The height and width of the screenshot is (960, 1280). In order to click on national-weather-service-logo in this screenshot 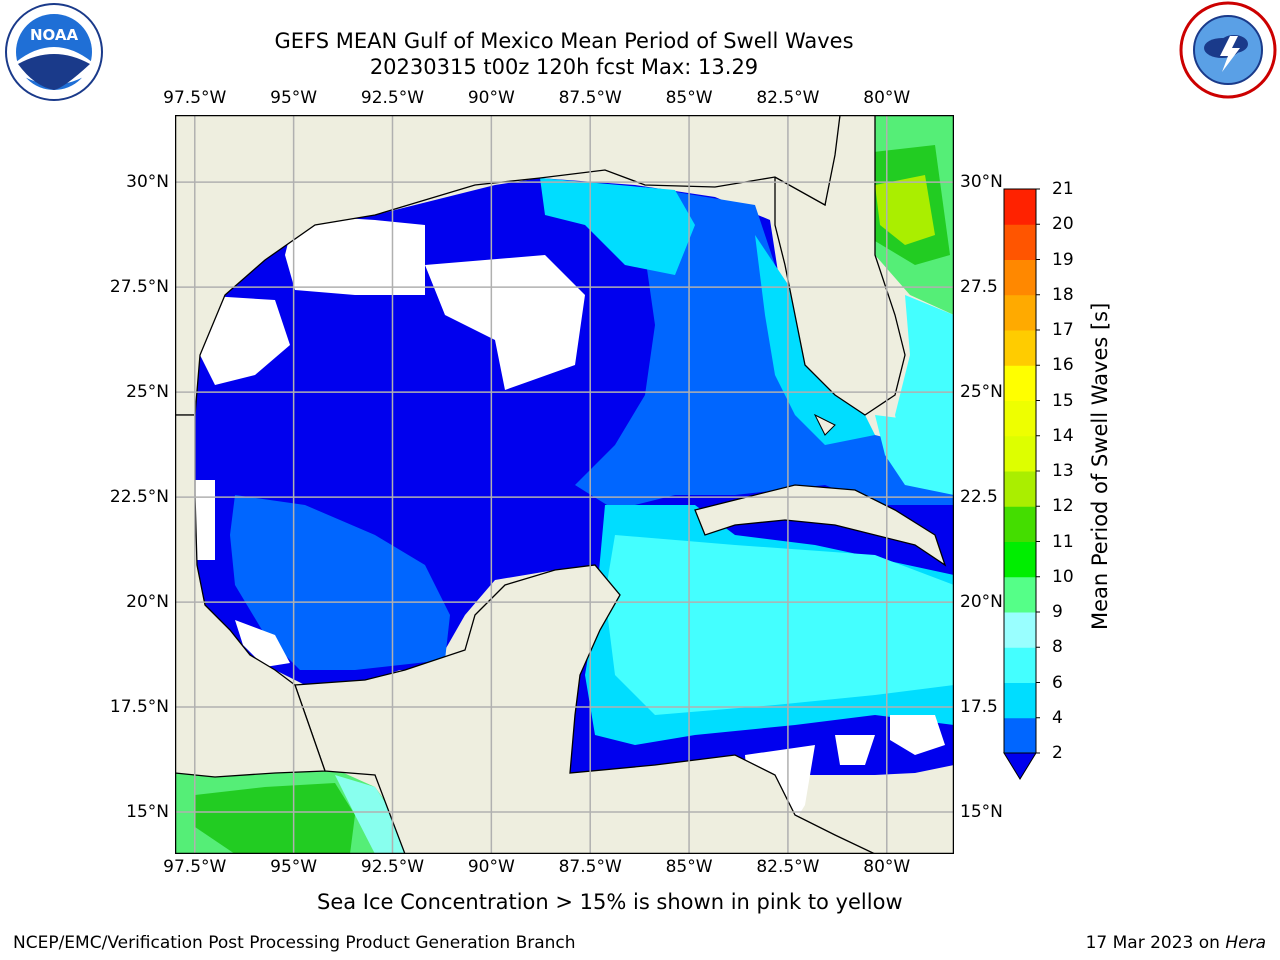, I will do `click(1228, 52)`.